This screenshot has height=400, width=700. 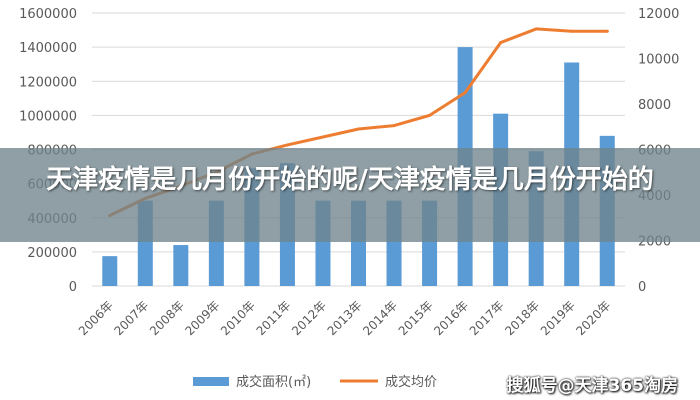 What do you see at coordinates (487, 318) in the screenshot?
I see `x-tick-label: 2017年` at bounding box center [487, 318].